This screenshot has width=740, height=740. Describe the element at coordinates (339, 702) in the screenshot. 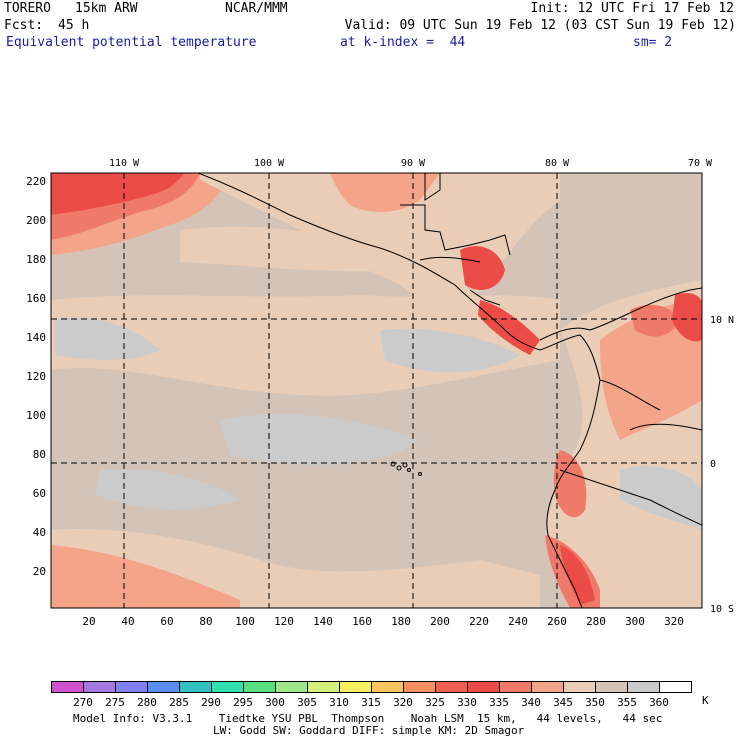

I see `colorbar-label: 310` at that location.